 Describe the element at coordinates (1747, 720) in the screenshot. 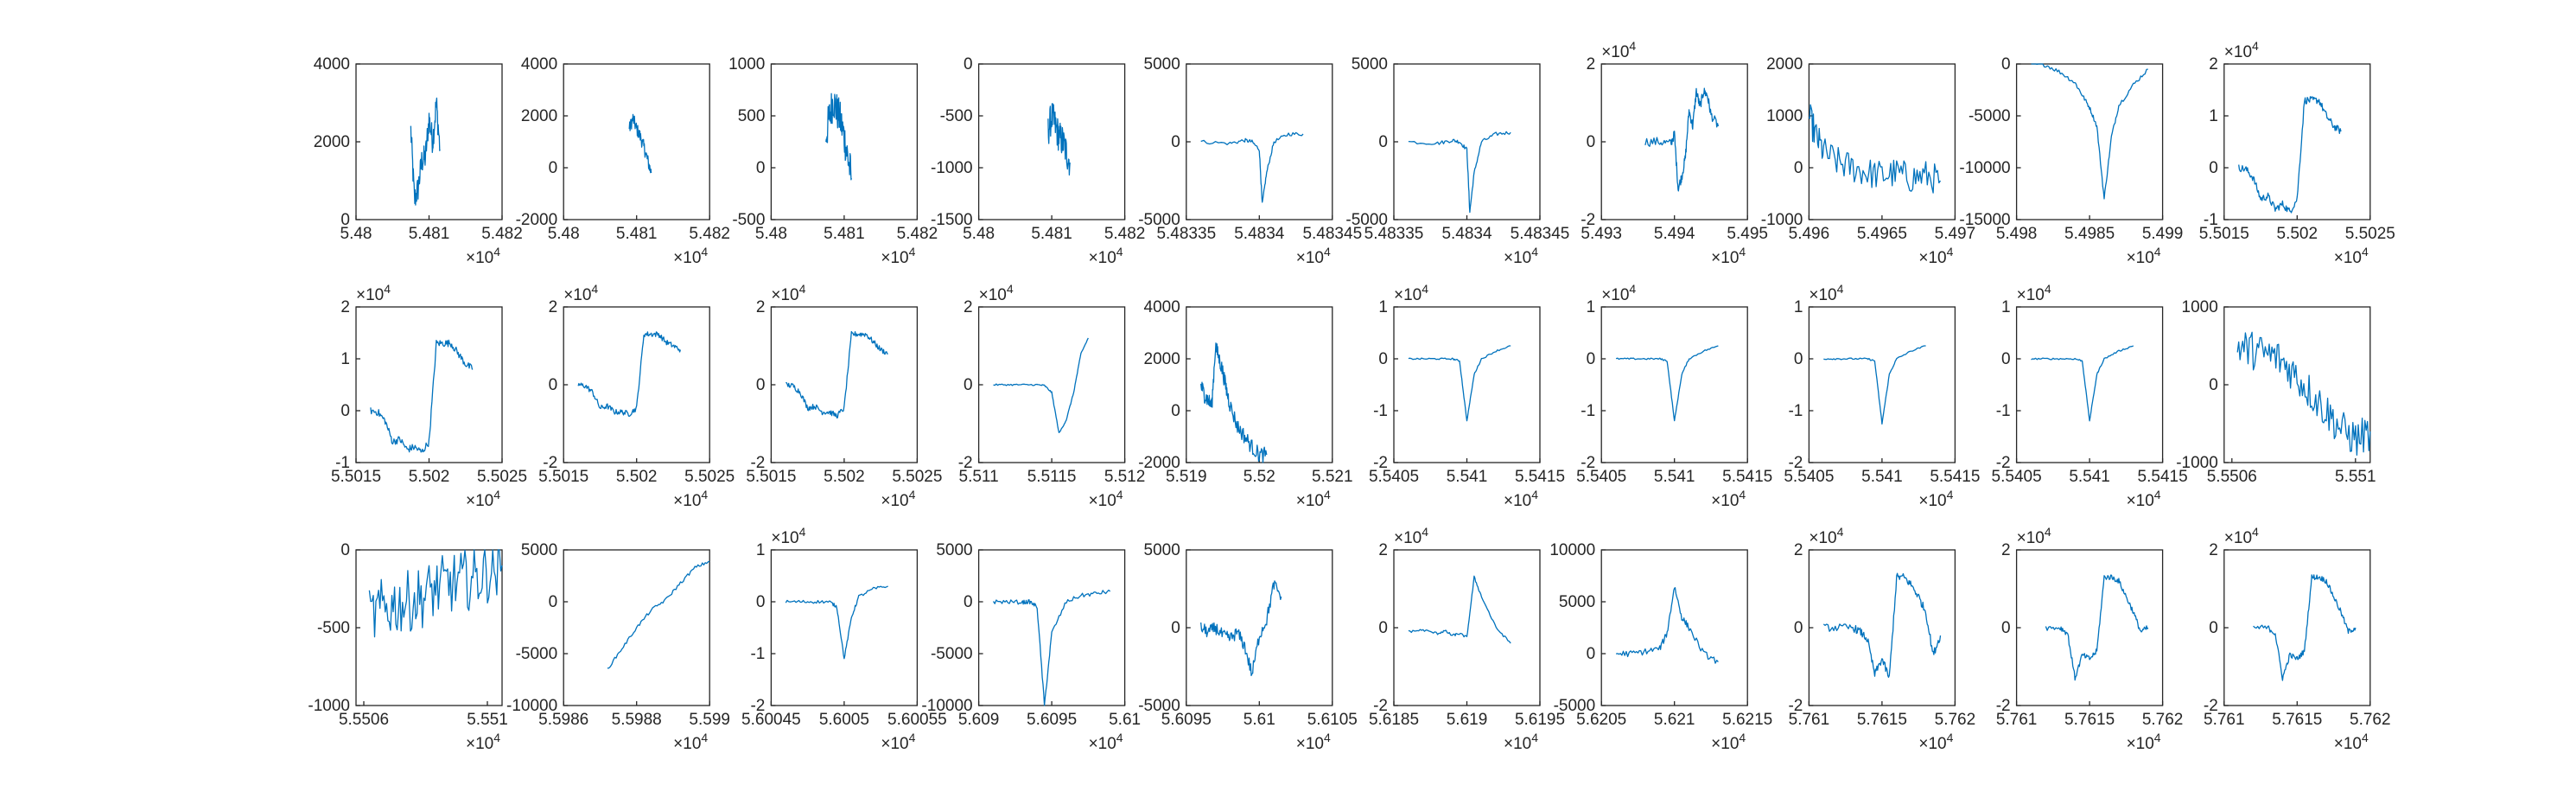

I see `x-tick-label: 5.6215` at that location.